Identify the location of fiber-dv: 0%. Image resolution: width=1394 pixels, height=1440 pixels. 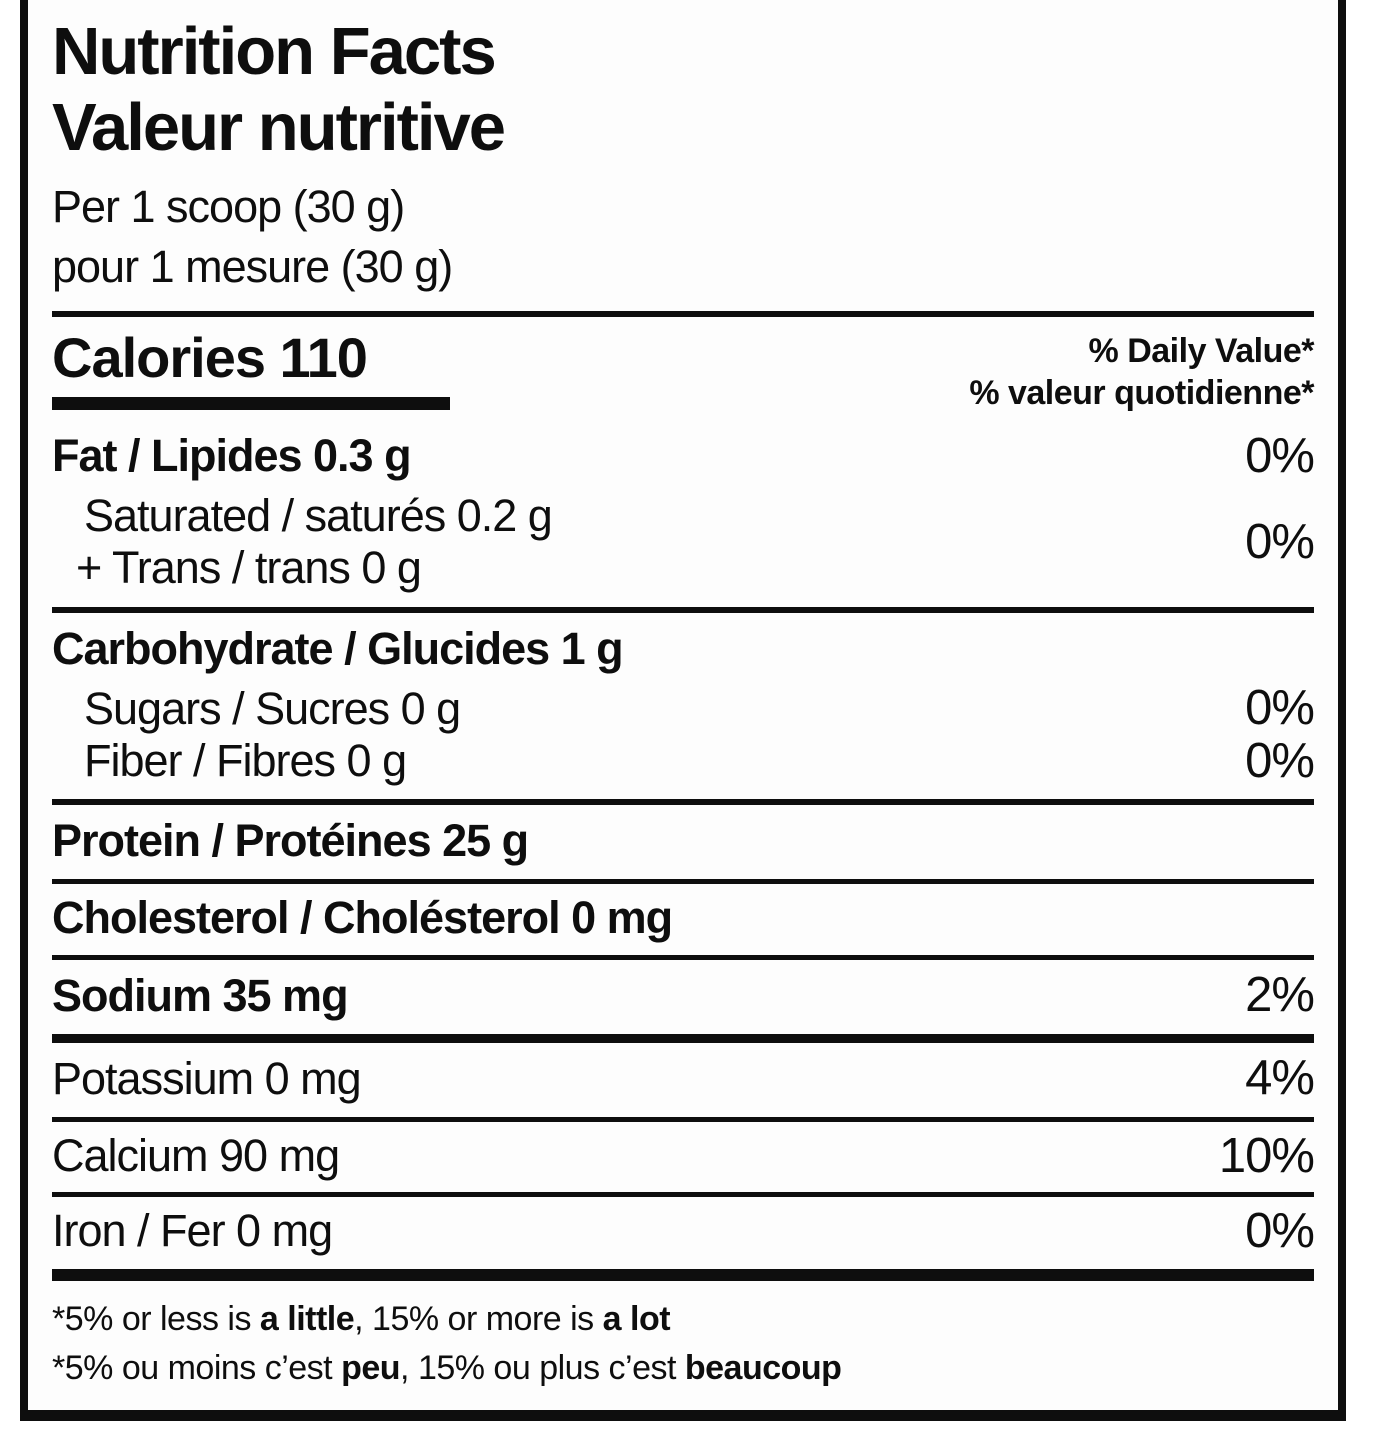
(1280, 760).